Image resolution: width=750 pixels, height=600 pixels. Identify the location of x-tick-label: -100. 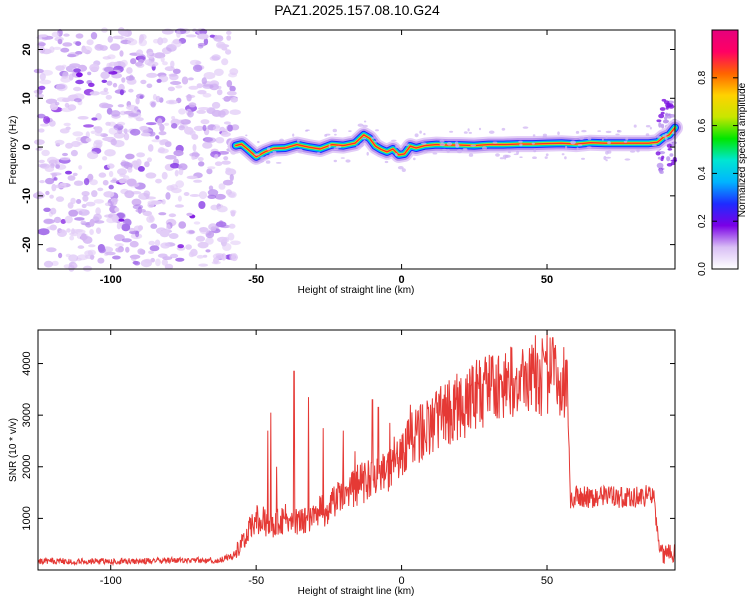
(111, 581).